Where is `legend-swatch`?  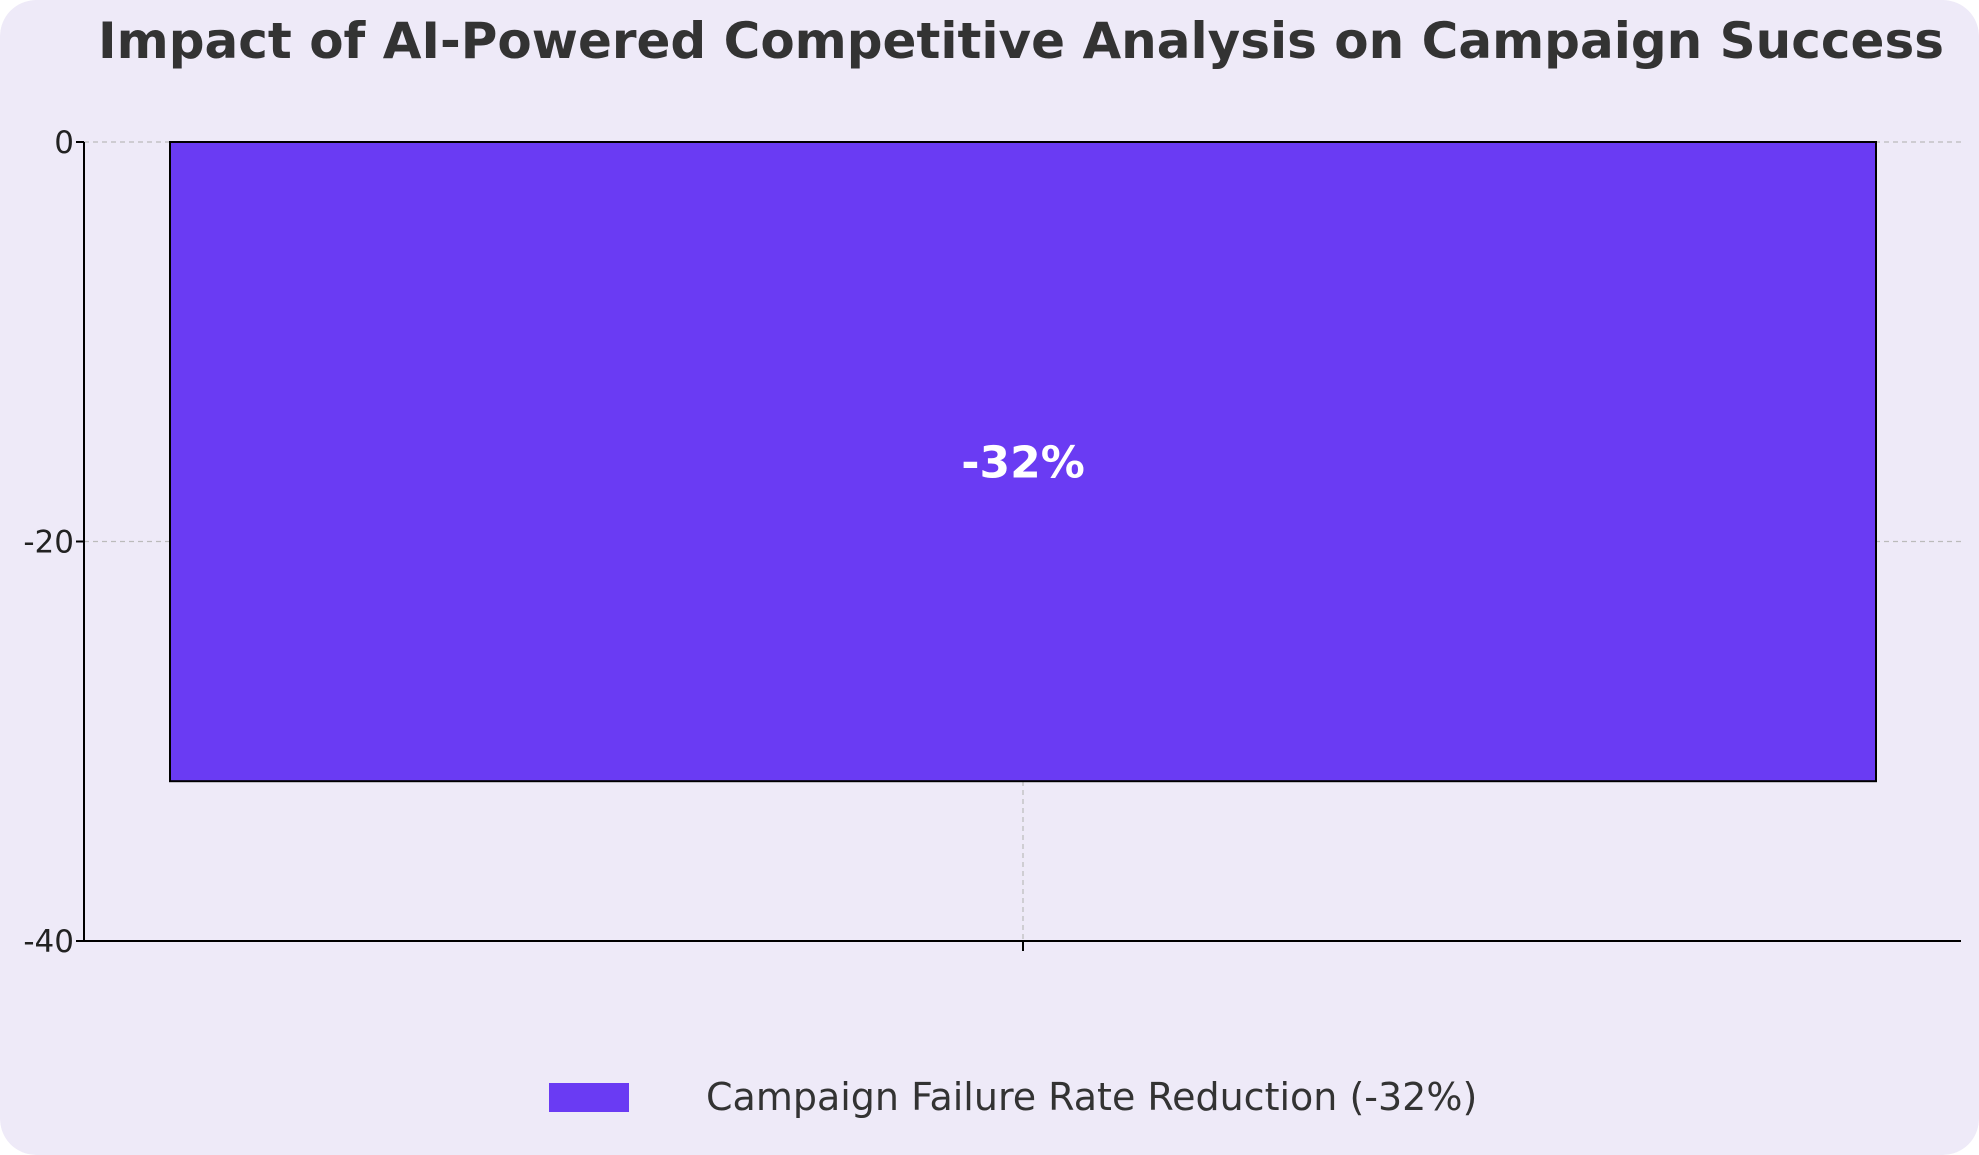
legend-swatch is located at coordinates (589, 1097).